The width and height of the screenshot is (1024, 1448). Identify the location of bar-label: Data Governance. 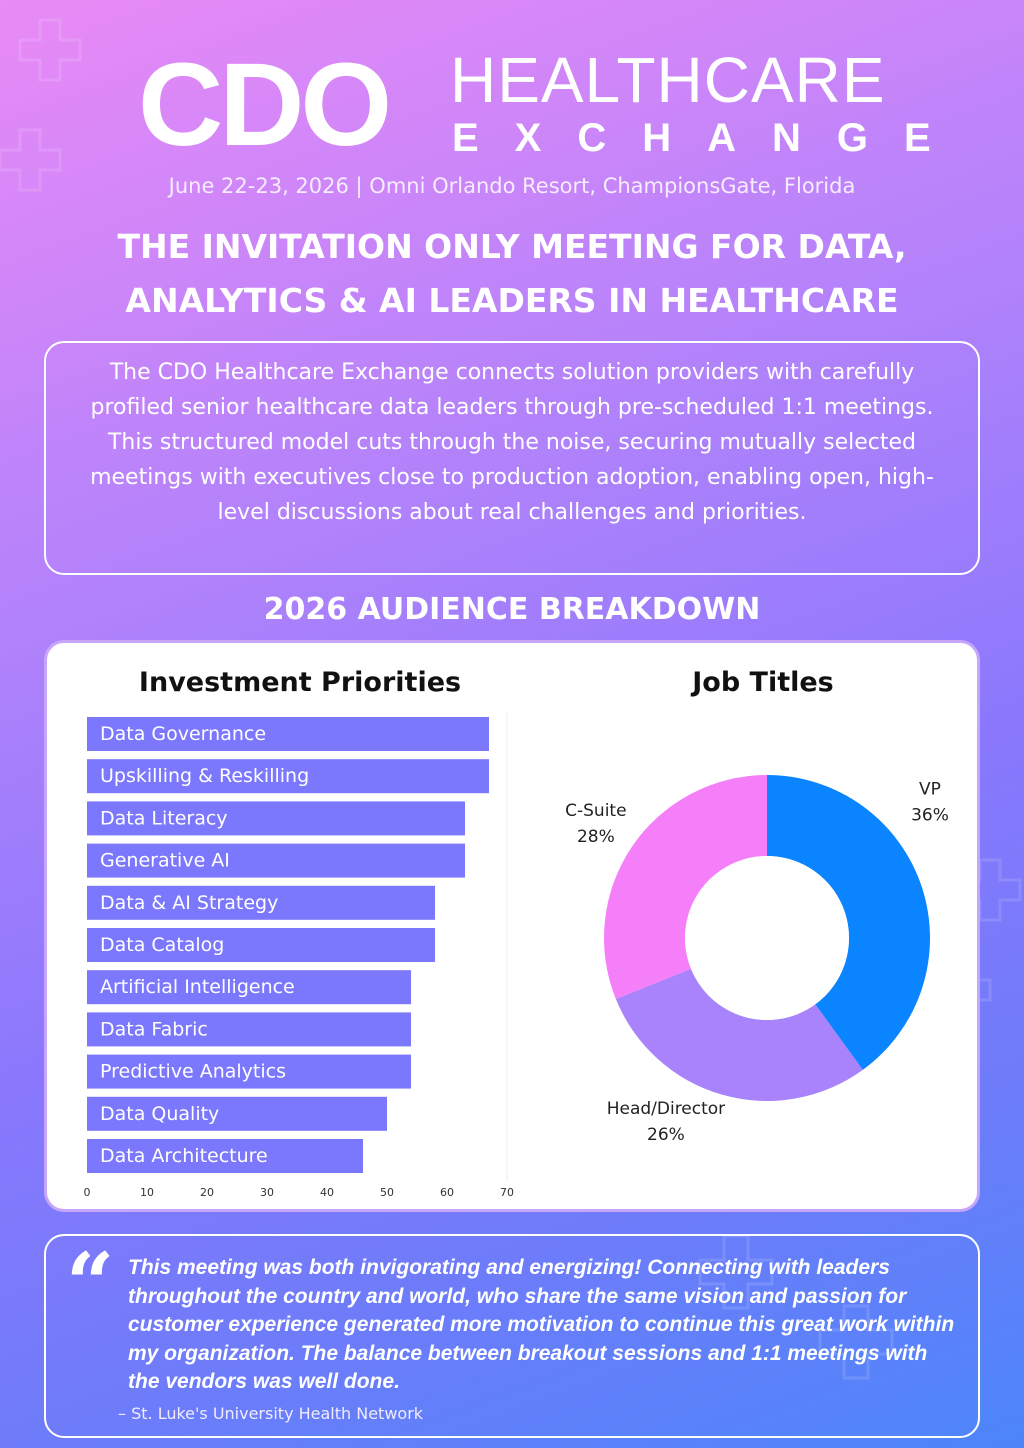
(183, 734).